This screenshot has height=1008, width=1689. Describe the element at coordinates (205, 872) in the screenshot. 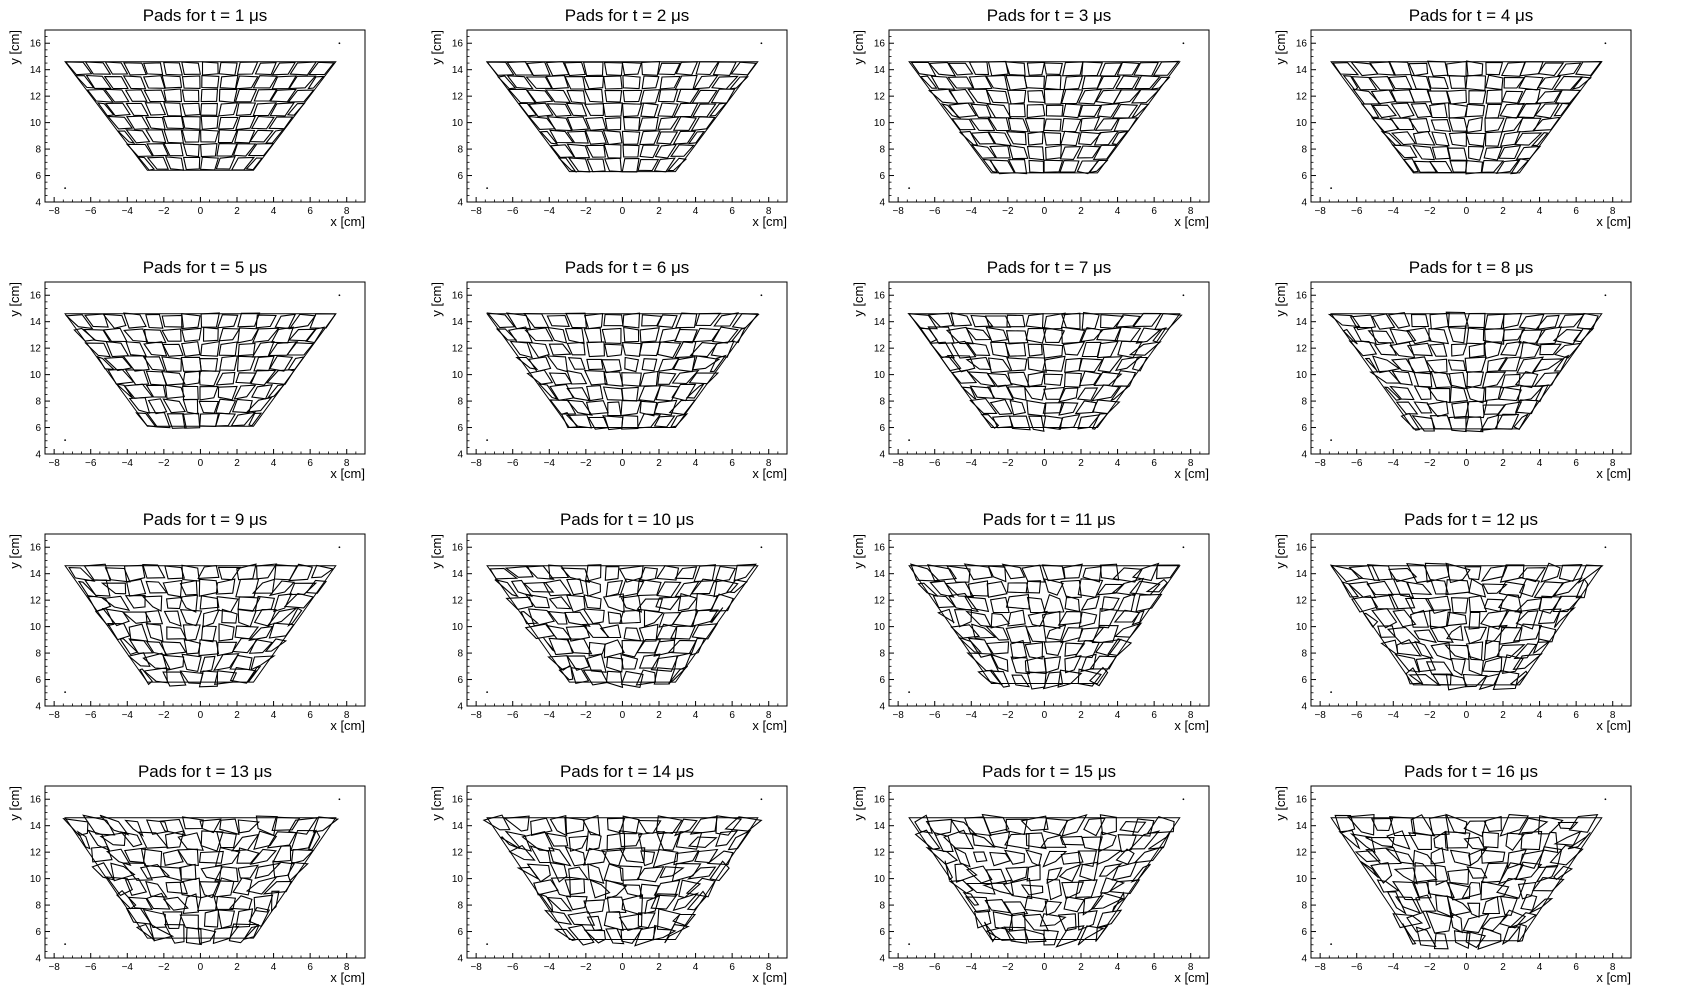

I see `plot-frame` at that location.